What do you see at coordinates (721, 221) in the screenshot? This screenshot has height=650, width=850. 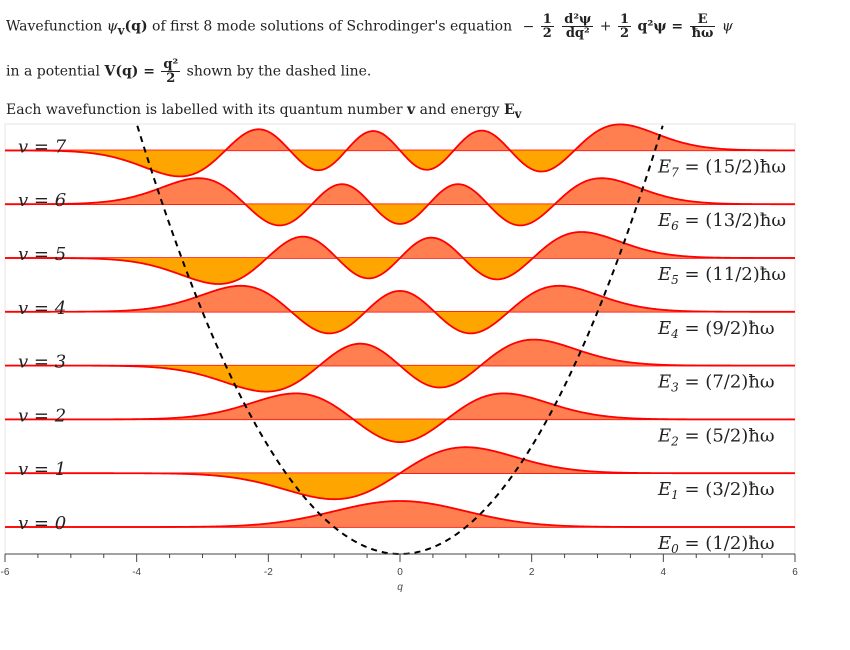 I see `energy-label-6: E6 = (13/2)ħω` at bounding box center [721, 221].